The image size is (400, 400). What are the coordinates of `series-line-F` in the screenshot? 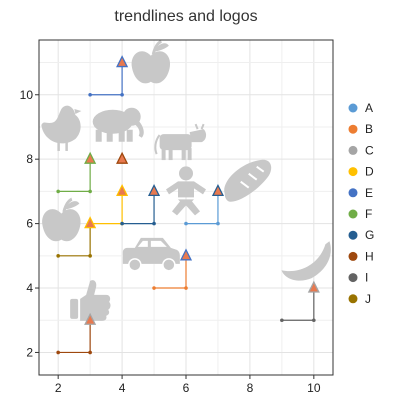 It's located at (74, 175).